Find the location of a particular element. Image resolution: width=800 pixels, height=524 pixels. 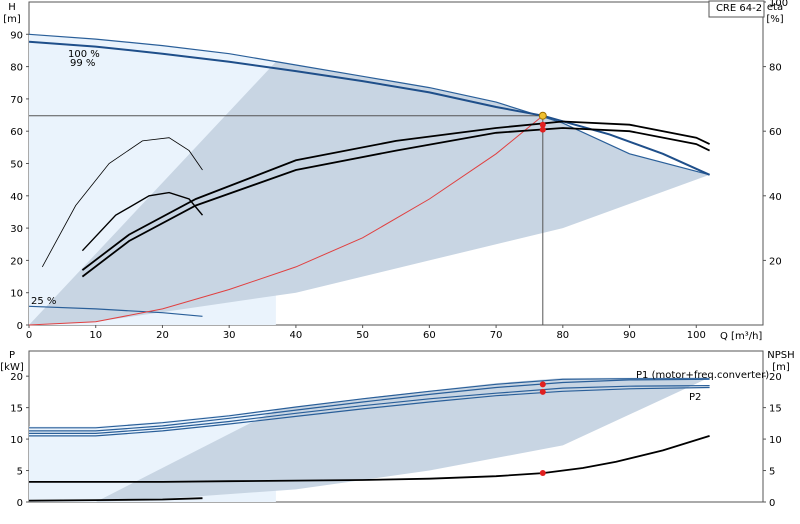

curve-label-25: 25 % is located at coordinates (43, 301).